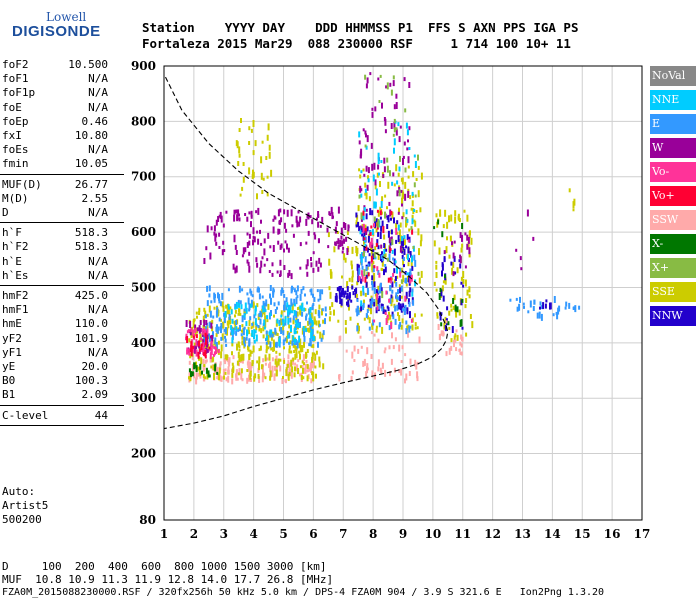  What do you see at coordinates (143, 287) in the screenshot?
I see `y-tick-label: 500` at bounding box center [143, 287].